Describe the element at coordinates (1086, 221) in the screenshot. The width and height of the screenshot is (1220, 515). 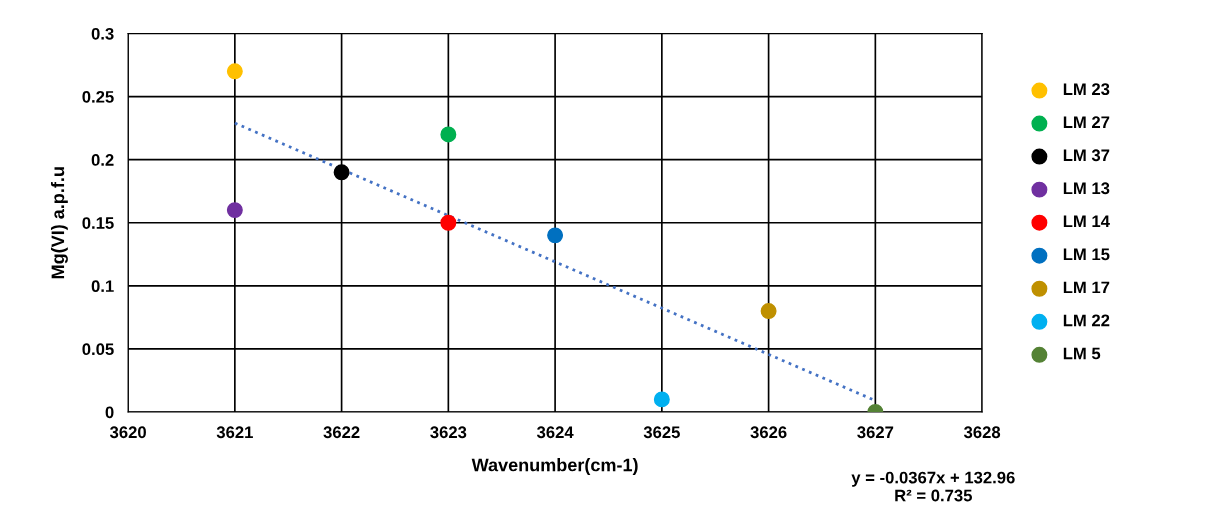
I see `legend-label: LM 14` at that location.